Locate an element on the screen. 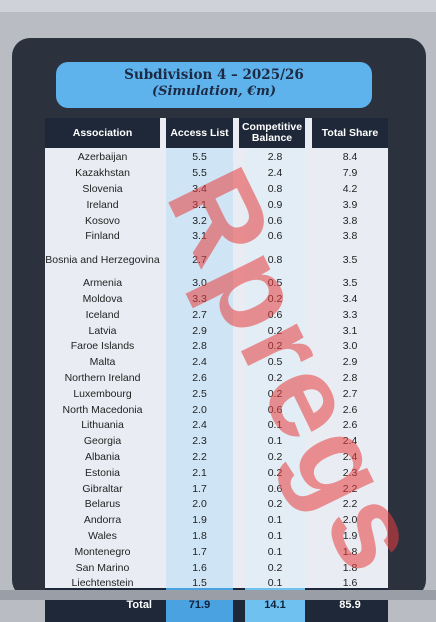  table-row: Kosovo 3.2 0.6 3.8 is located at coordinates (216, 221).